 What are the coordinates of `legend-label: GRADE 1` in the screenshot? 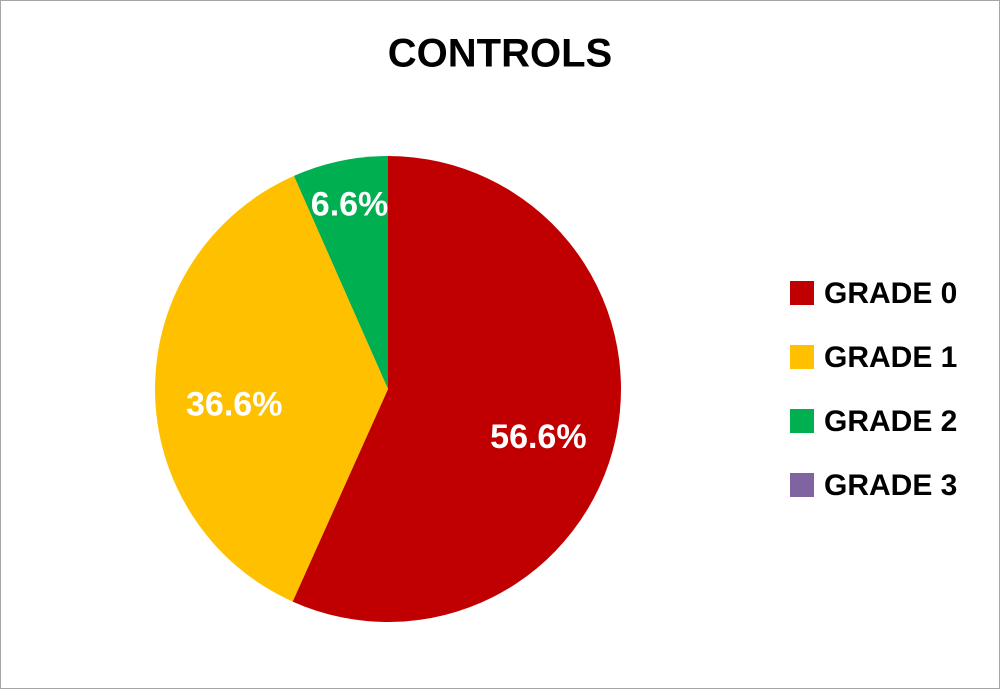 It's located at (890, 357).